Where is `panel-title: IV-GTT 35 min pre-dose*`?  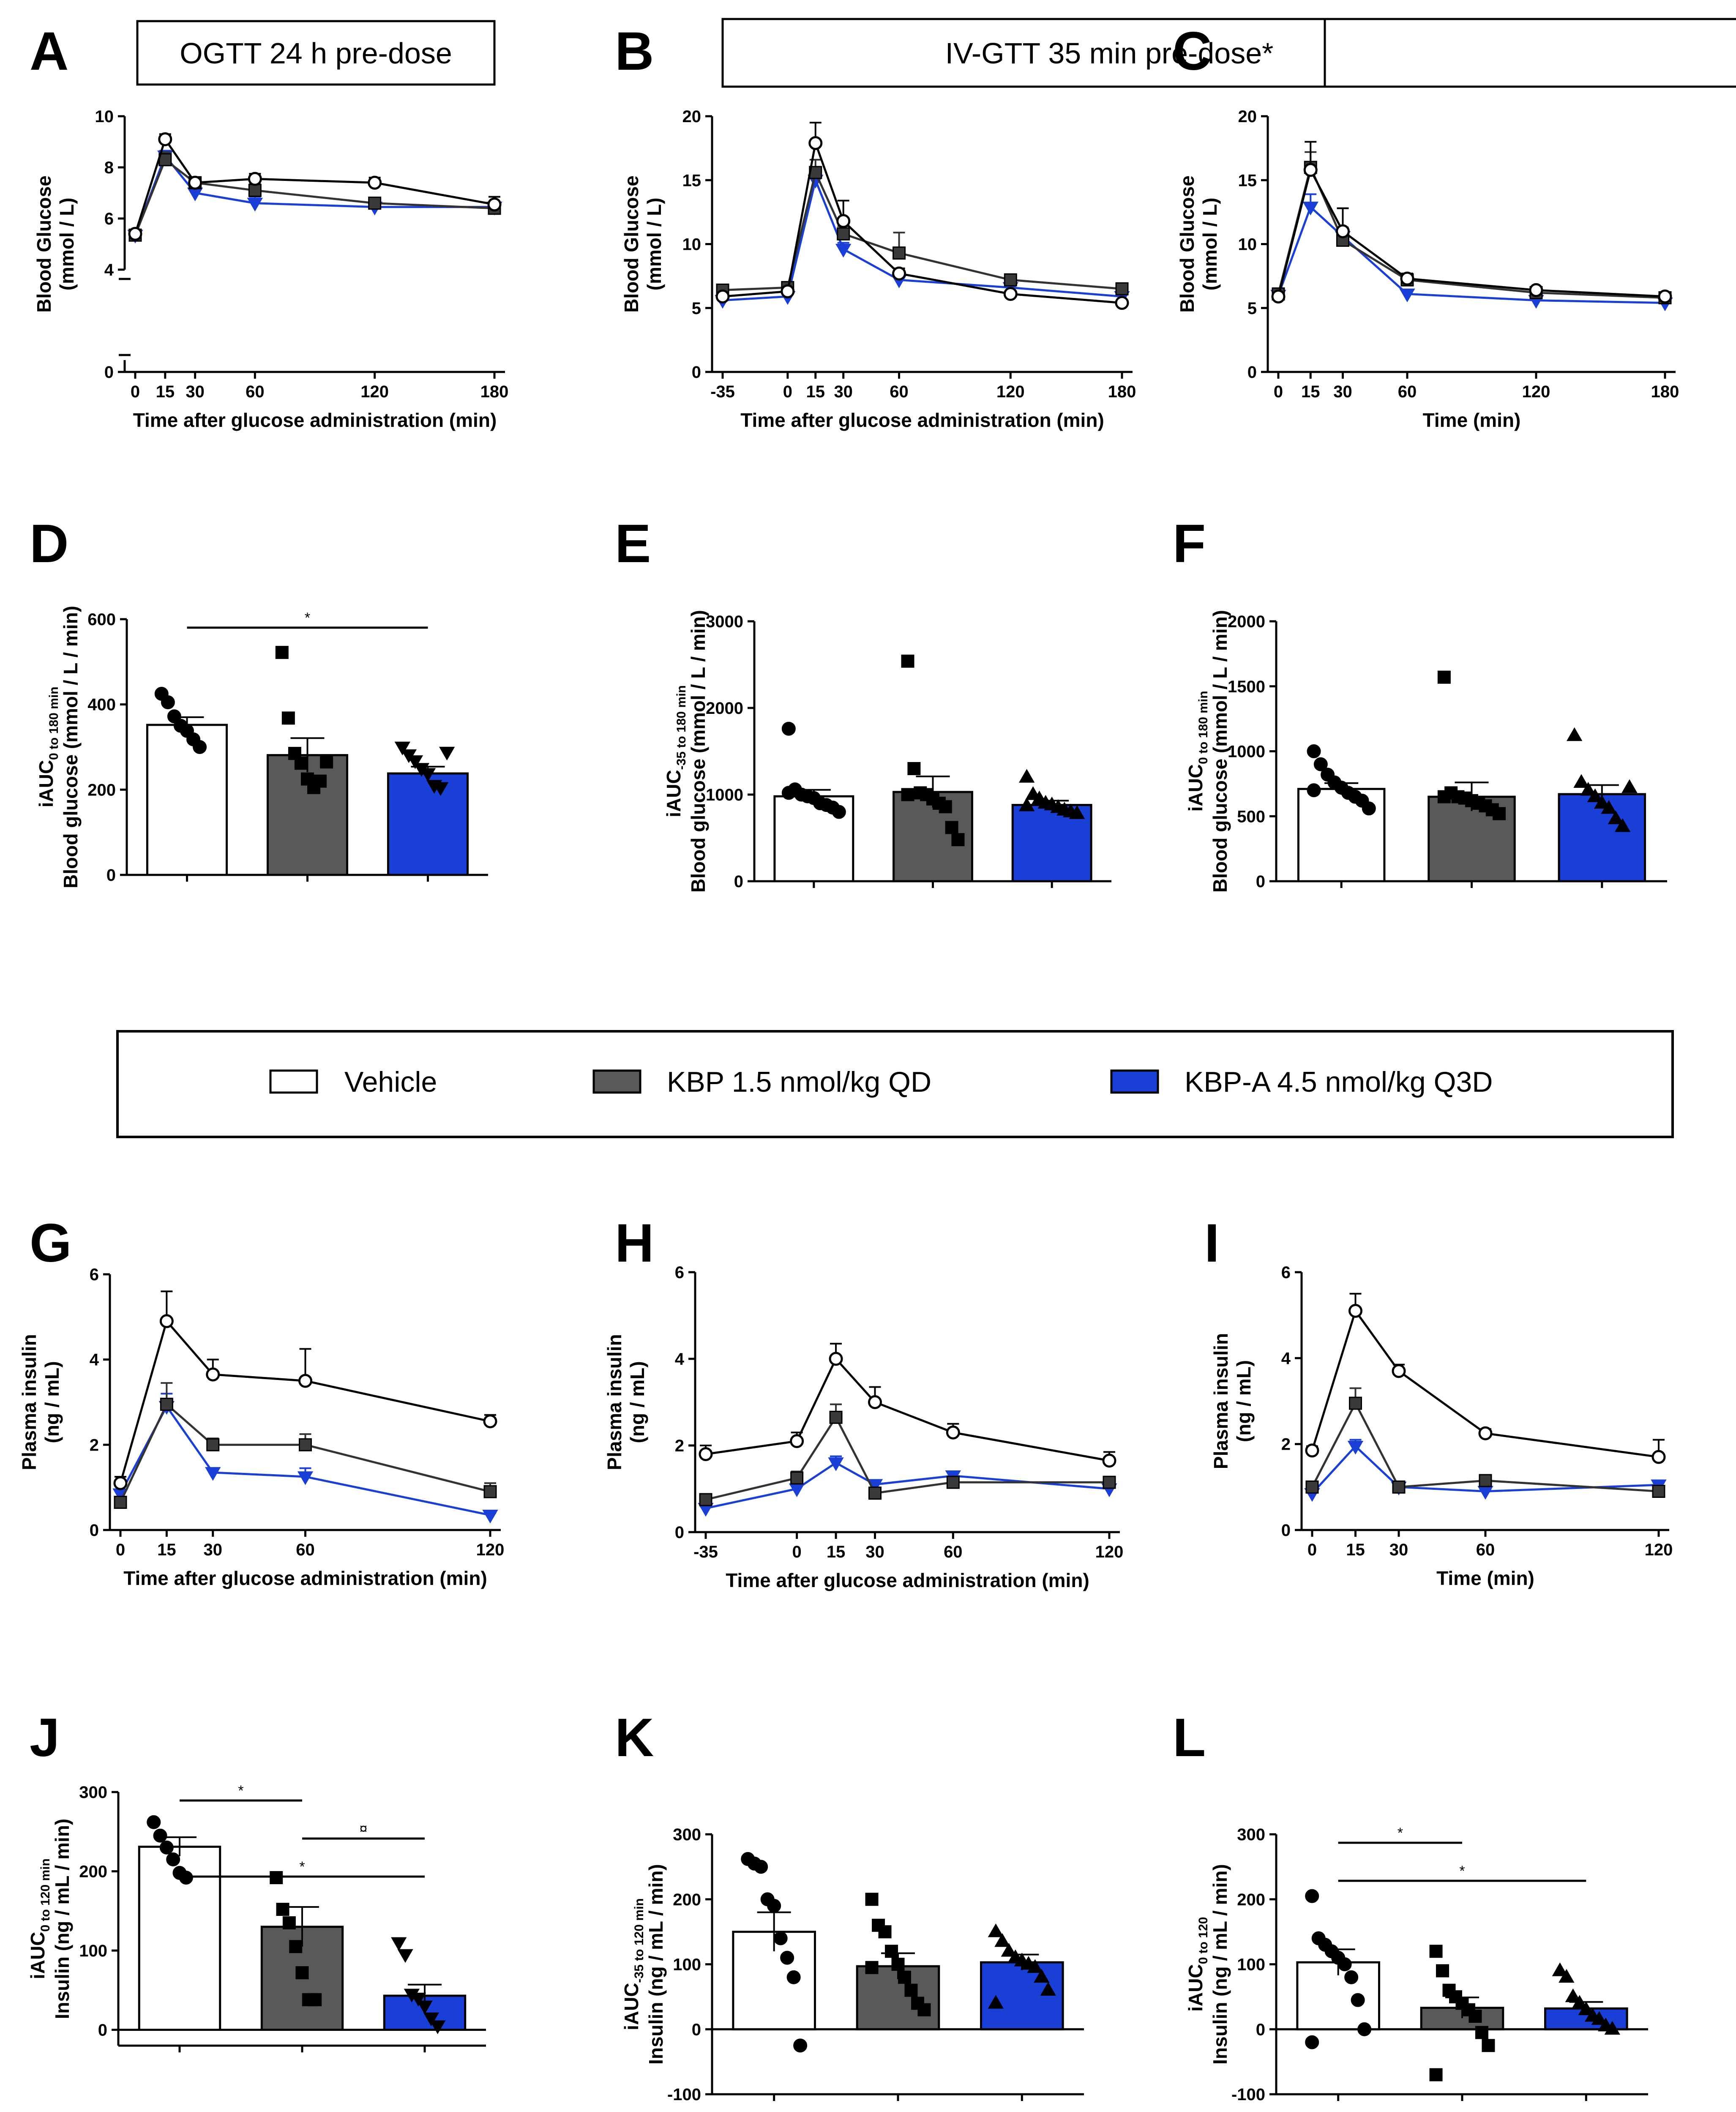 panel-title: IV-GTT 35 min pre-dose* is located at coordinates (1109, 53).